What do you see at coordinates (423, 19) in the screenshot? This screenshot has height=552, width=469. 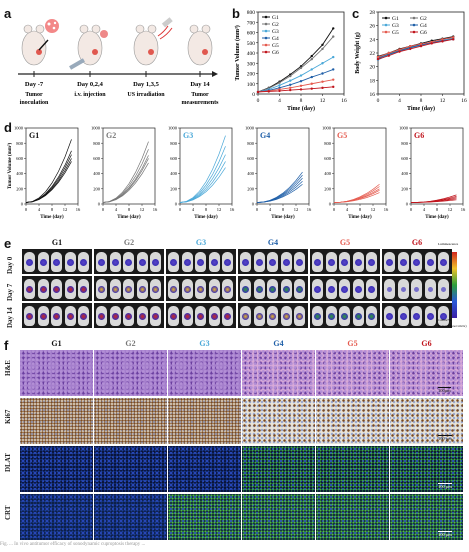 I see `legend-label-g2: G2` at bounding box center [423, 19].